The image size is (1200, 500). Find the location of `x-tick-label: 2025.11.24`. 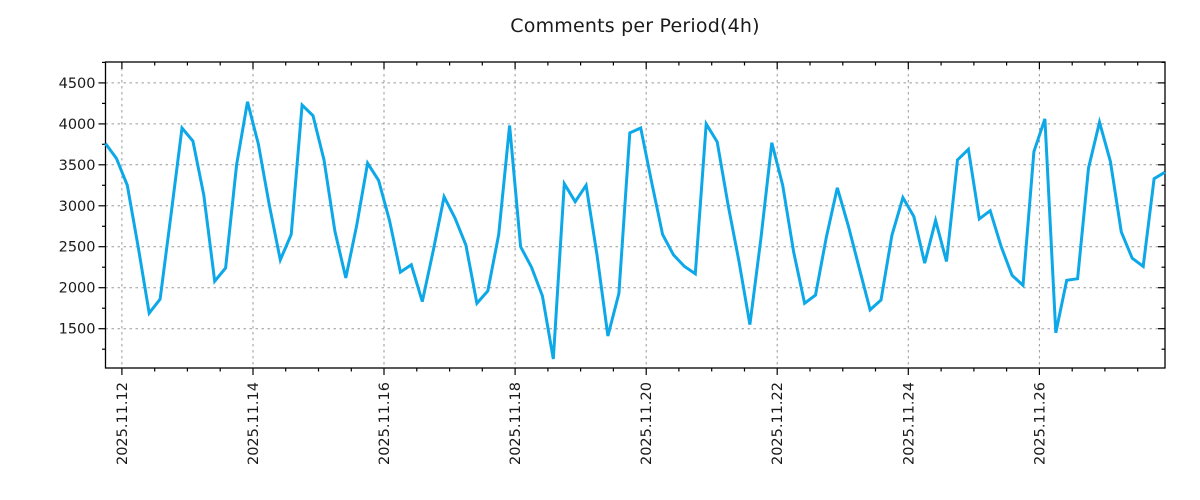

x-tick-label: 2025.11.24 is located at coordinates (909, 423).